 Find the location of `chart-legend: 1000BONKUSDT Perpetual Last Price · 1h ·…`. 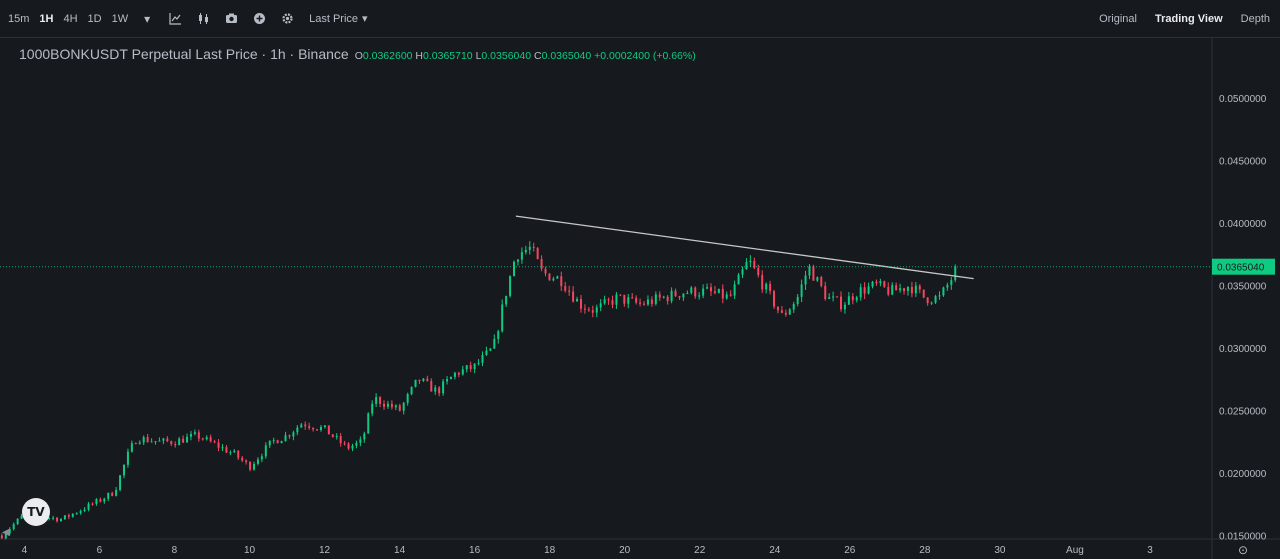

chart-legend: 1000BONKUSDT Perpetual Last Price · 1h ·… is located at coordinates (357, 54).